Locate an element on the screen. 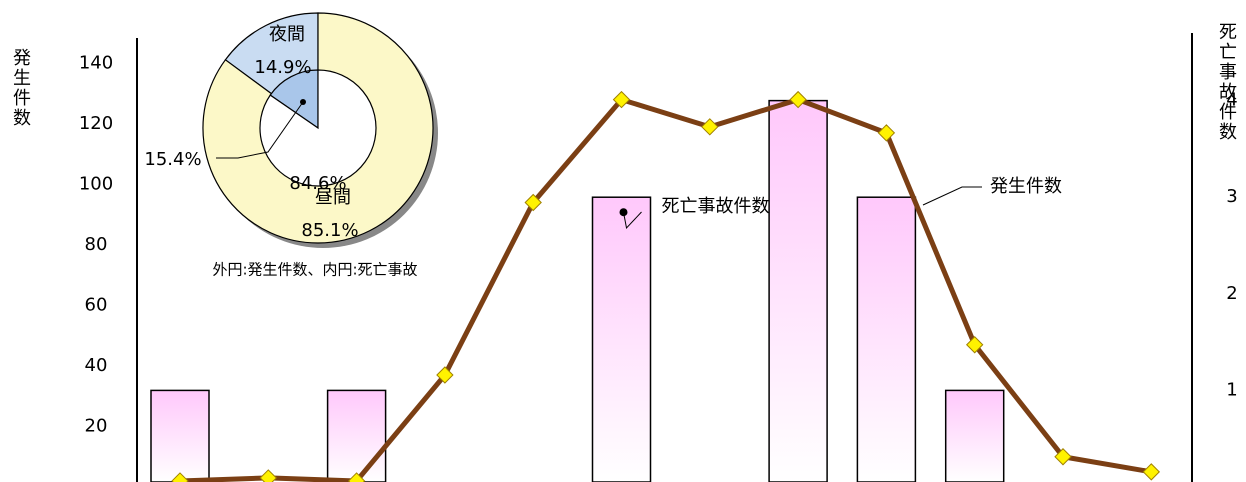 The width and height of the screenshot is (1246, 482). value-label: 14.9% is located at coordinates (282, 67).